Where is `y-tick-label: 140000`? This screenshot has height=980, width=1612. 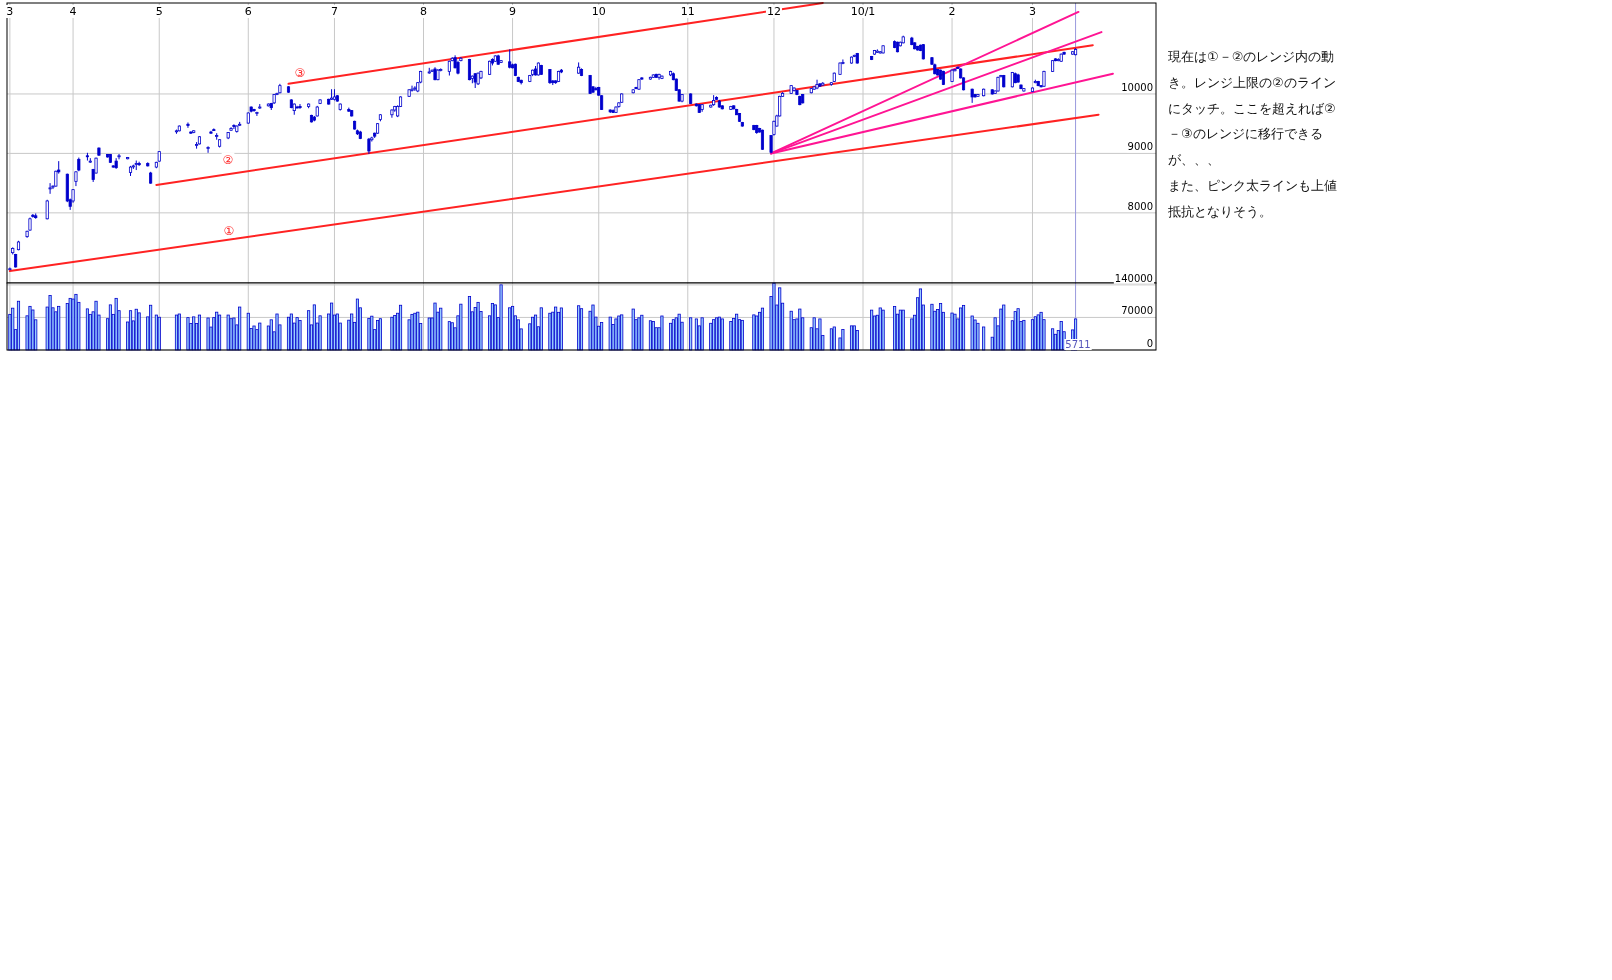 y-tick-label: 140000 is located at coordinates (1133, 278).